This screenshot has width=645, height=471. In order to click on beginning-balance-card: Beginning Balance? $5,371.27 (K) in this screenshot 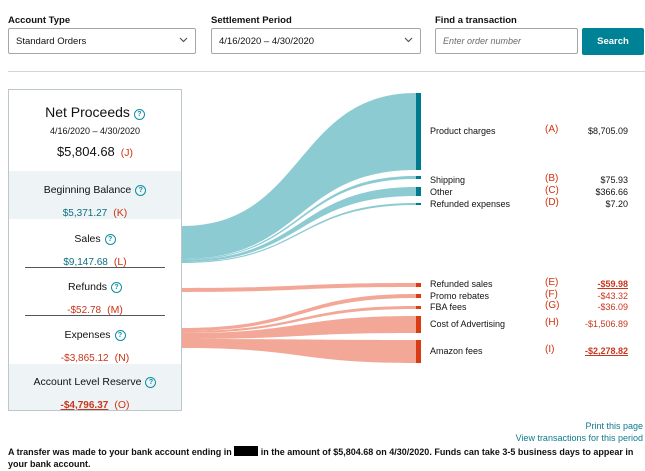, I will do `click(95, 195)`.